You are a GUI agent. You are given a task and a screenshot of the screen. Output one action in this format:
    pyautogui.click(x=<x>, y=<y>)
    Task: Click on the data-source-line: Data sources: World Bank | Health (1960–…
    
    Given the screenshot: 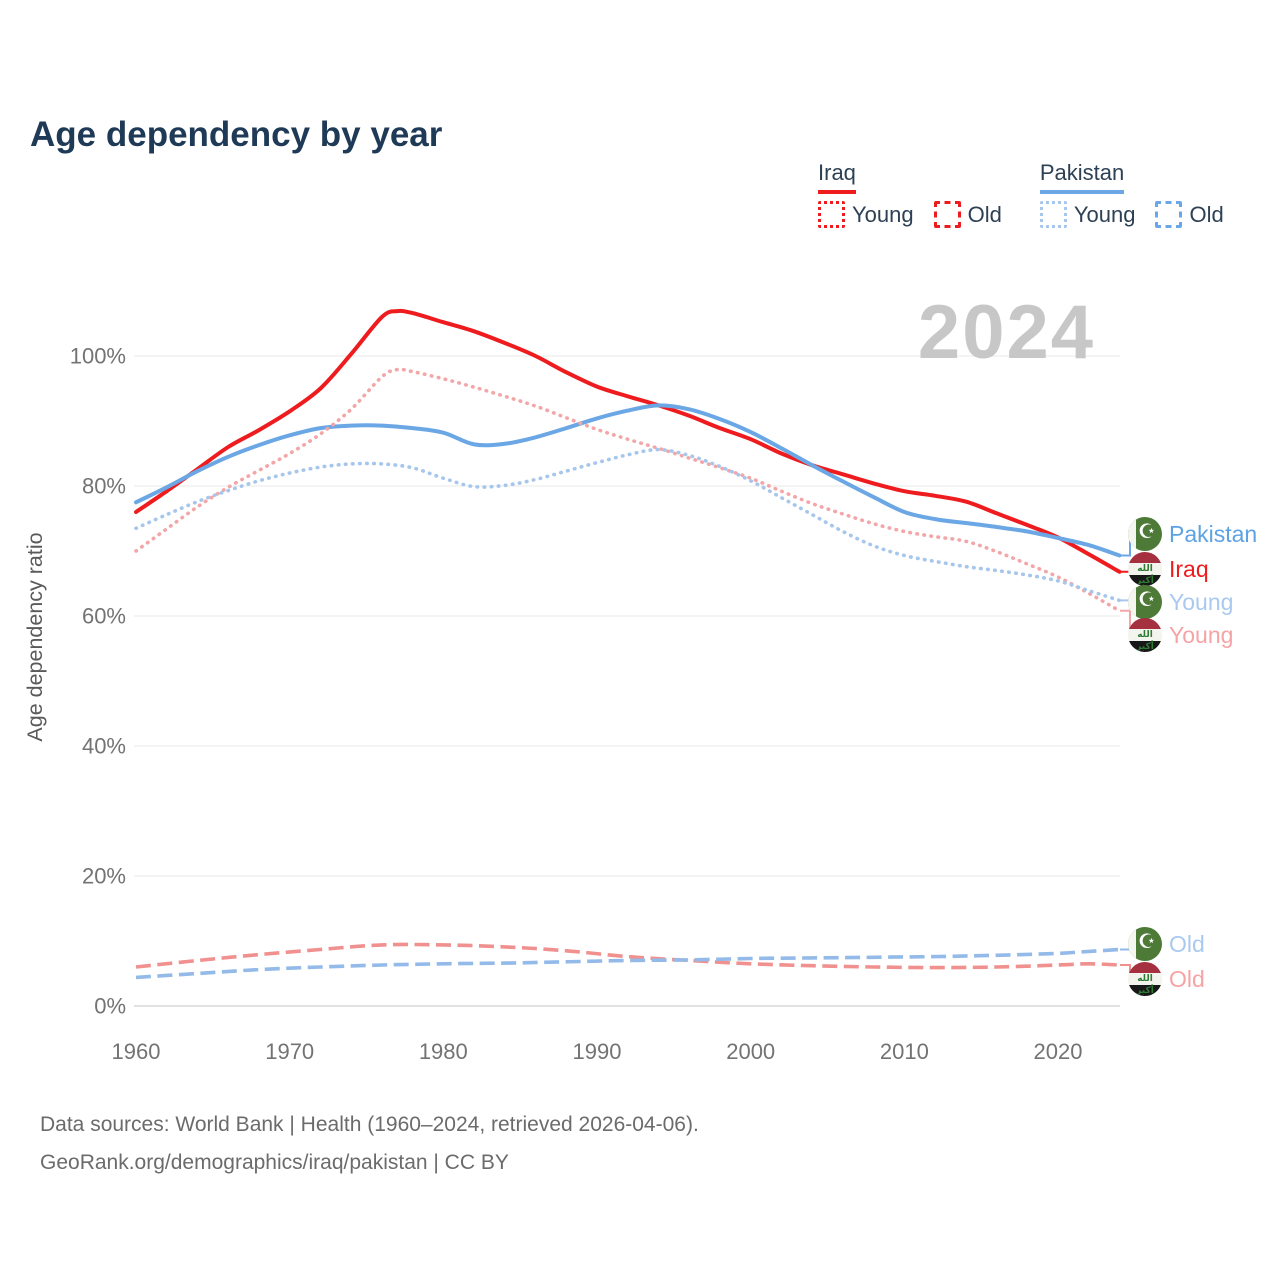 What is the action you would take?
    pyautogui.click(x=369, y=1124)
    